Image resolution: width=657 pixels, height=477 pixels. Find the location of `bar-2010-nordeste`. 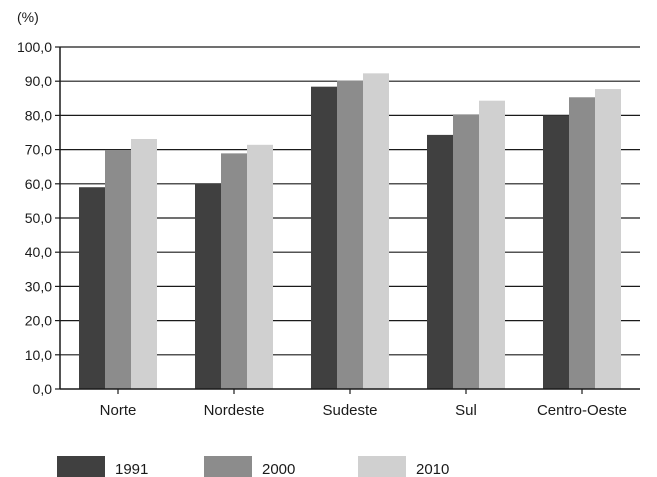

bar-2010-nordeste is located at coordinates (260, 266).